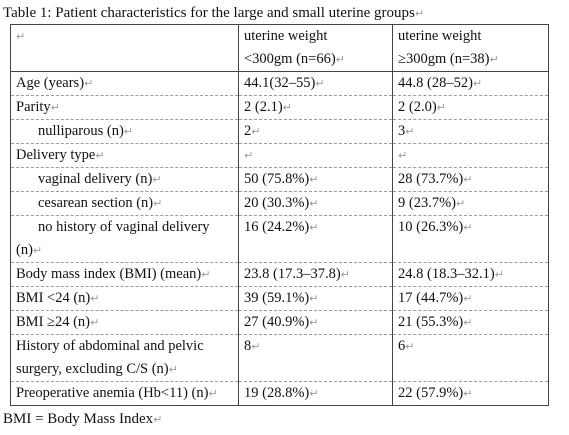 This screenshot has height=435, width=569. What do you see at coordinates (279, 322) in the screenshot?
I see `table-row: BMI ≥24 (n)↵ 27 (40.9%)↵ 21 (55.3%)↵` at bounding box center [279, 322].